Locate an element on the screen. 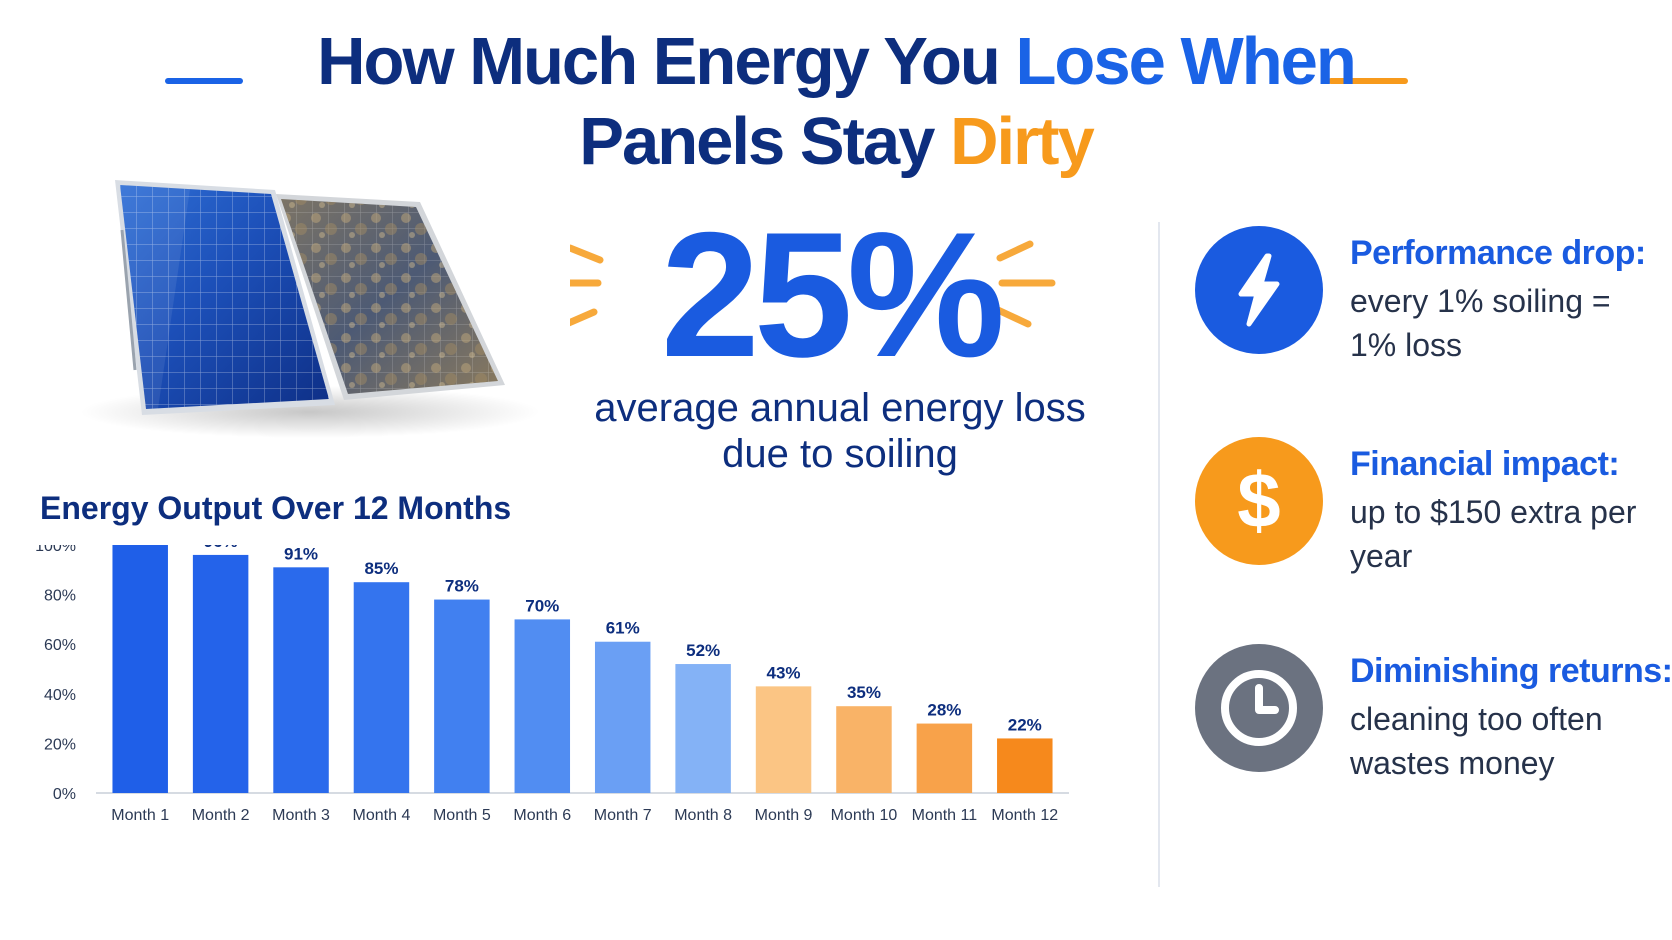 Image resolution: width=1672 pixels, height=940 pixels. x-tick-label: Month 7 is located at coordinates (623, 815).